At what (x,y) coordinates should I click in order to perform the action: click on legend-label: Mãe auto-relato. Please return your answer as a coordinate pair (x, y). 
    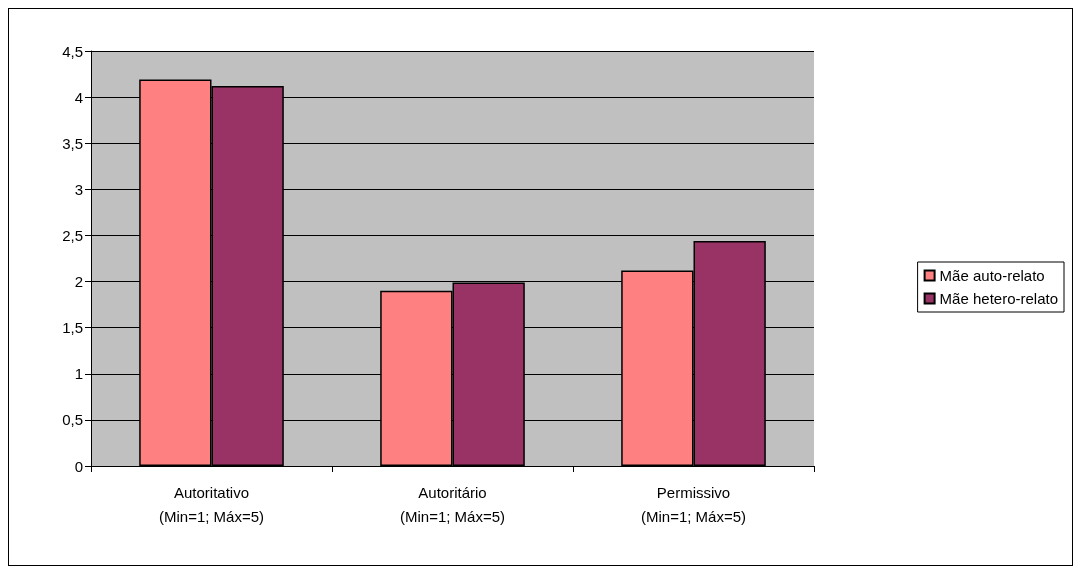
    Looking at the image, I should click on (992, 275).